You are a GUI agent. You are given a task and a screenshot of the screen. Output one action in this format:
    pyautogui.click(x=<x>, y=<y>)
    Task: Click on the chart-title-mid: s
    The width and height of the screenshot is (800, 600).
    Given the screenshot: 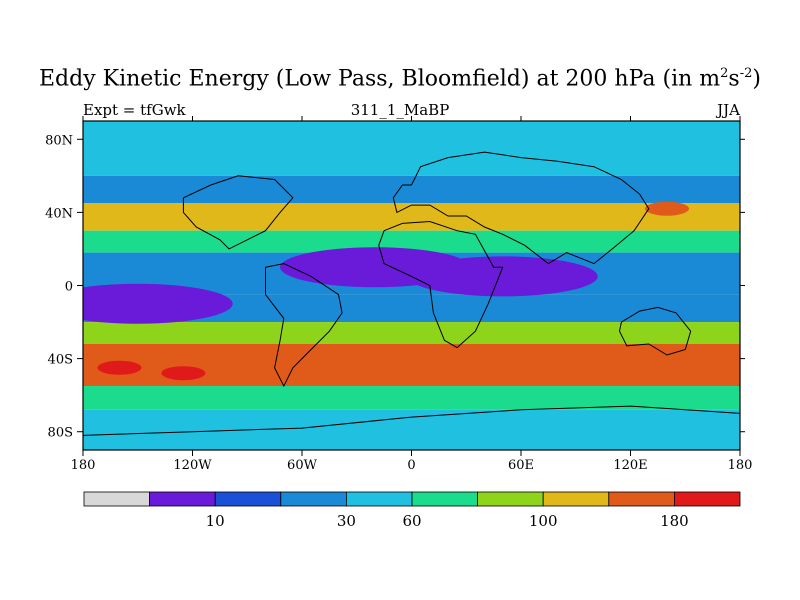 What is the action you would take?
    pyautogui.click(x=734, y=79)
    